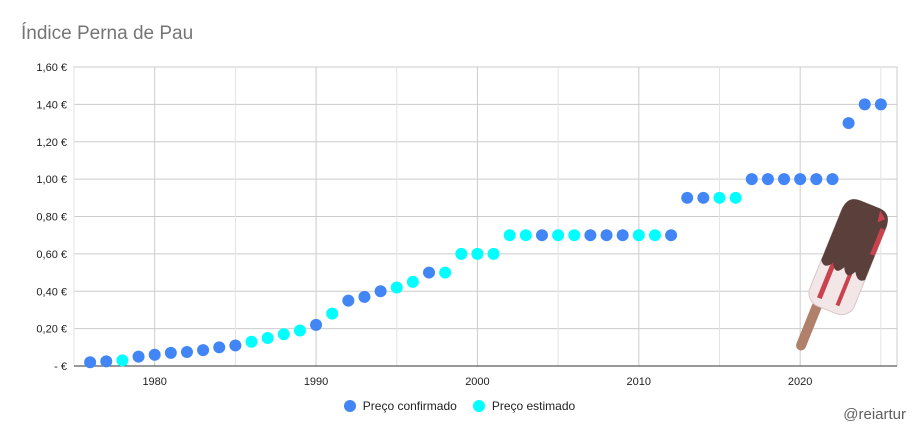 The width and height of the screenshot is (919, 436). What do you see at coordinates (51, 143) in the screenshot?
I see `y-tick-label: 1,20 €` at bounding box center [51, 143].